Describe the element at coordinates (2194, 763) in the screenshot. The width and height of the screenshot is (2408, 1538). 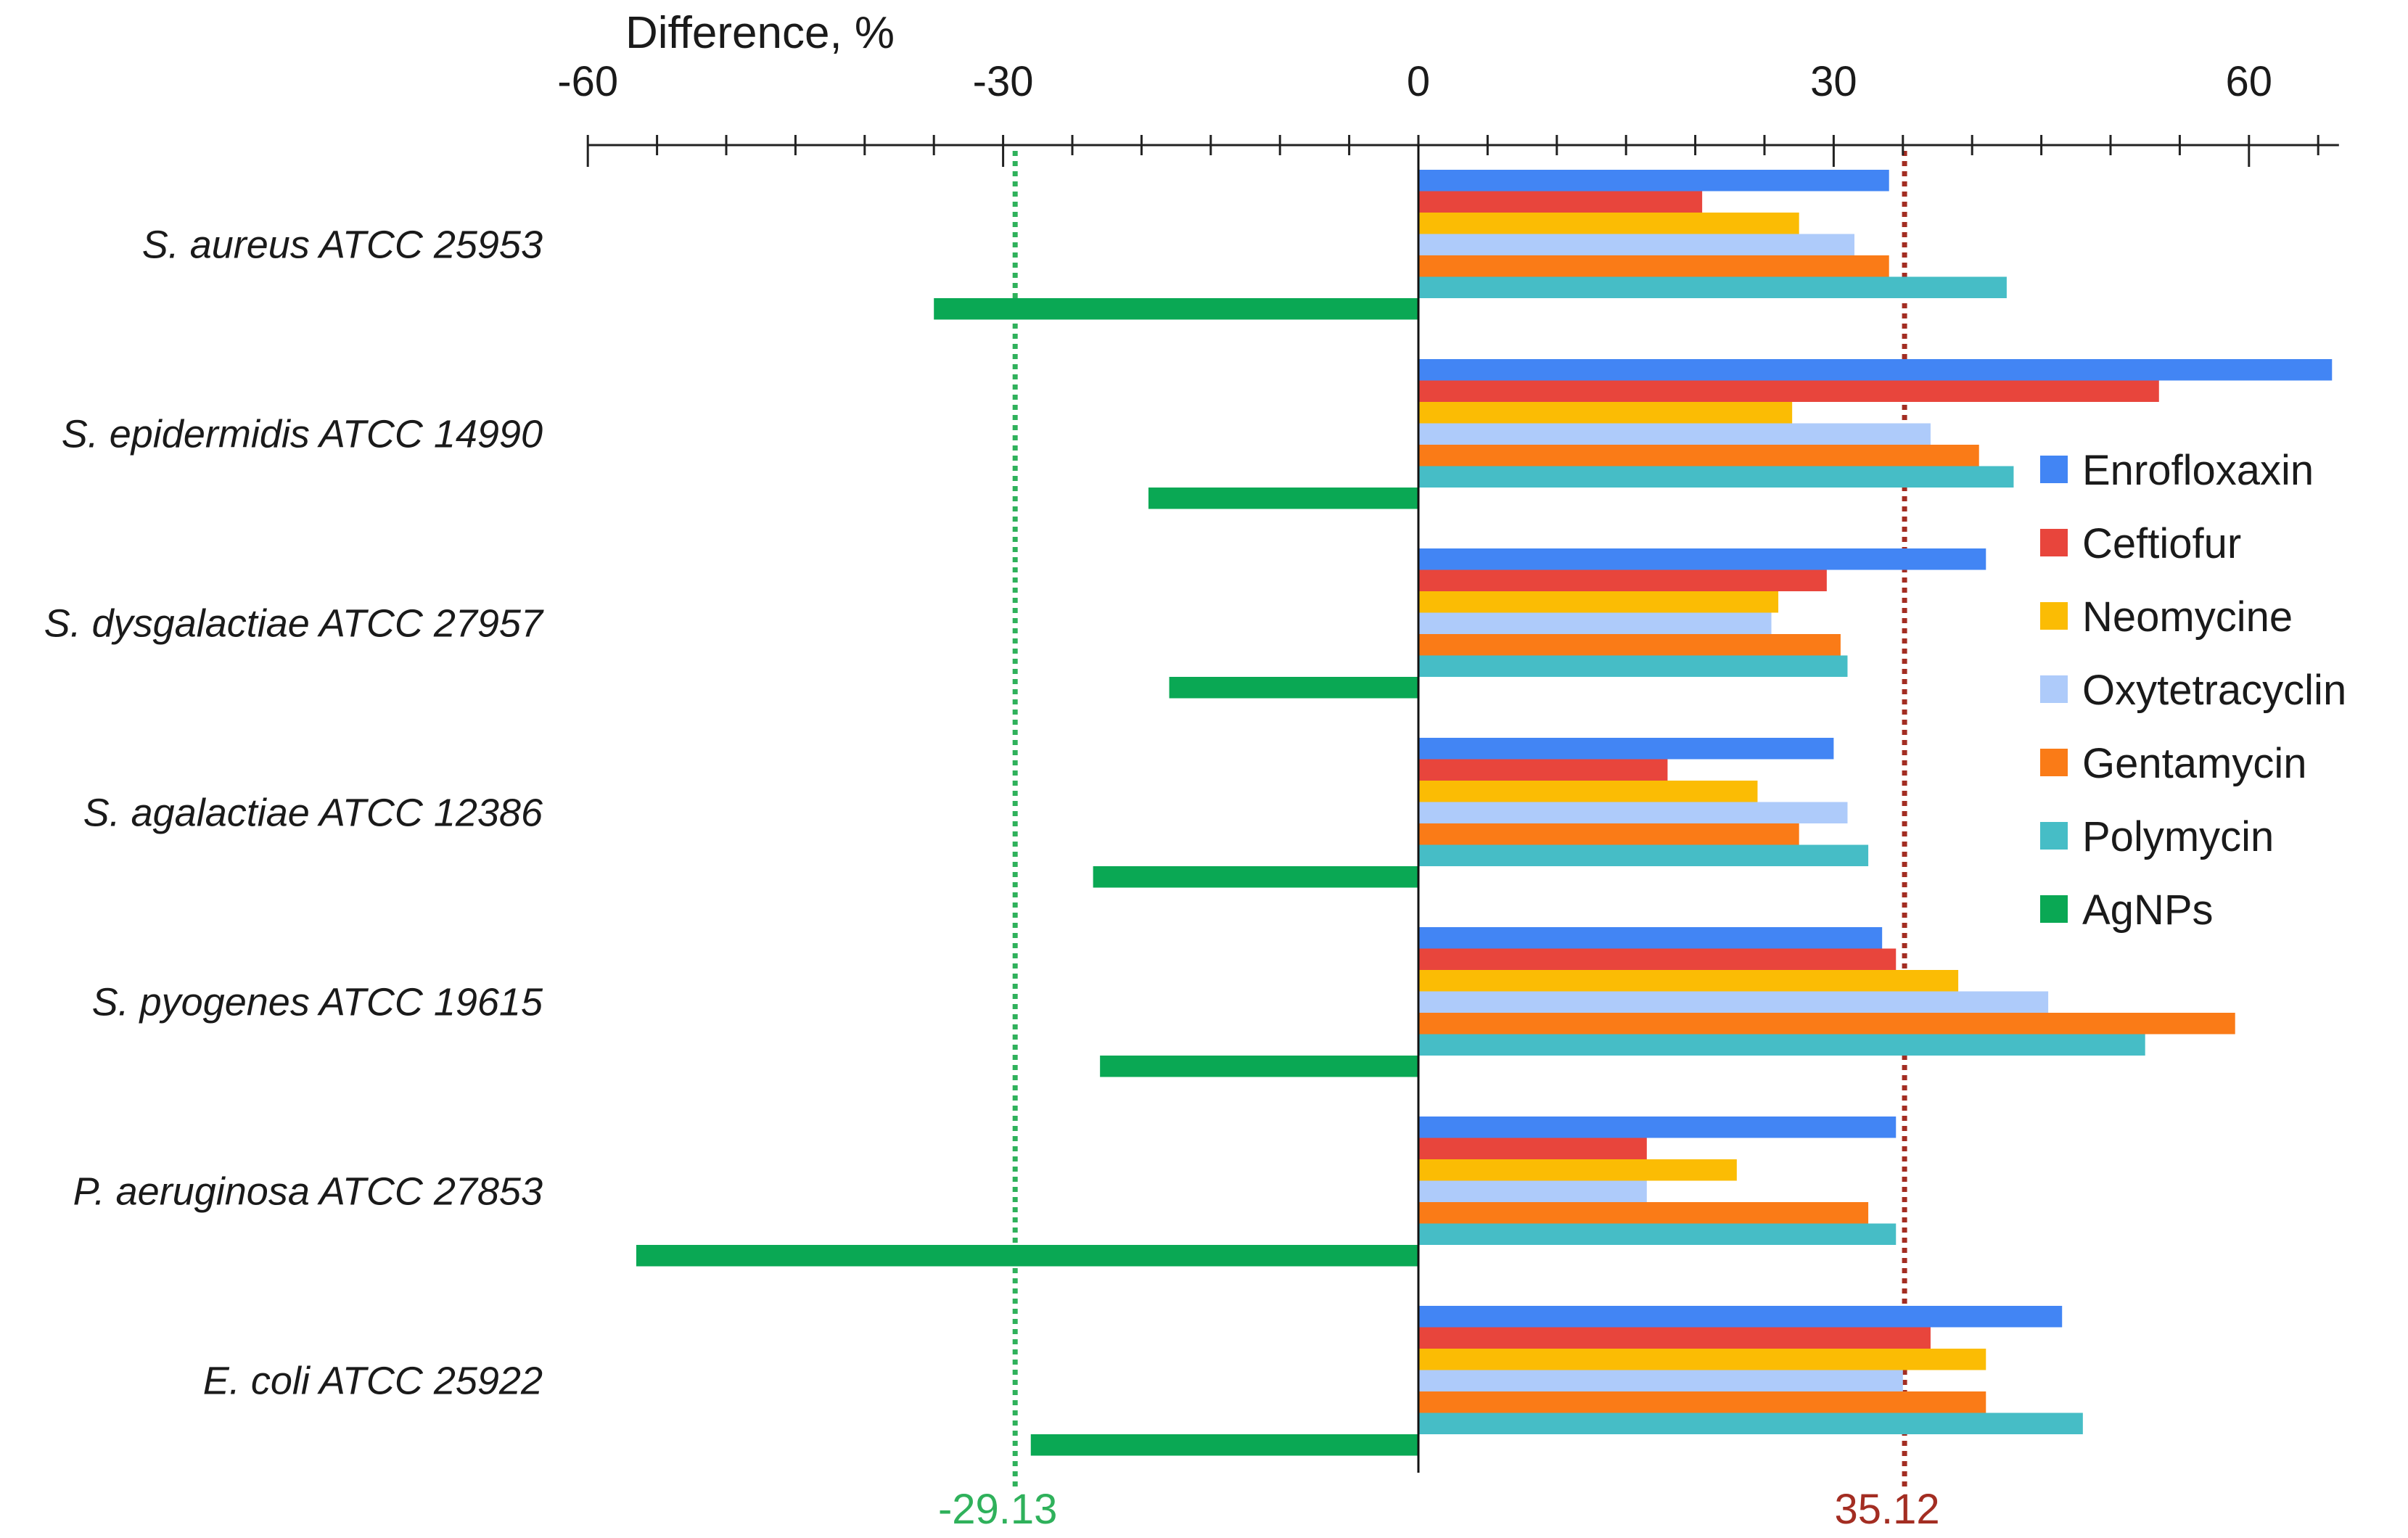
I see `legend-label-gentamycin: Gentamycin` at that location.